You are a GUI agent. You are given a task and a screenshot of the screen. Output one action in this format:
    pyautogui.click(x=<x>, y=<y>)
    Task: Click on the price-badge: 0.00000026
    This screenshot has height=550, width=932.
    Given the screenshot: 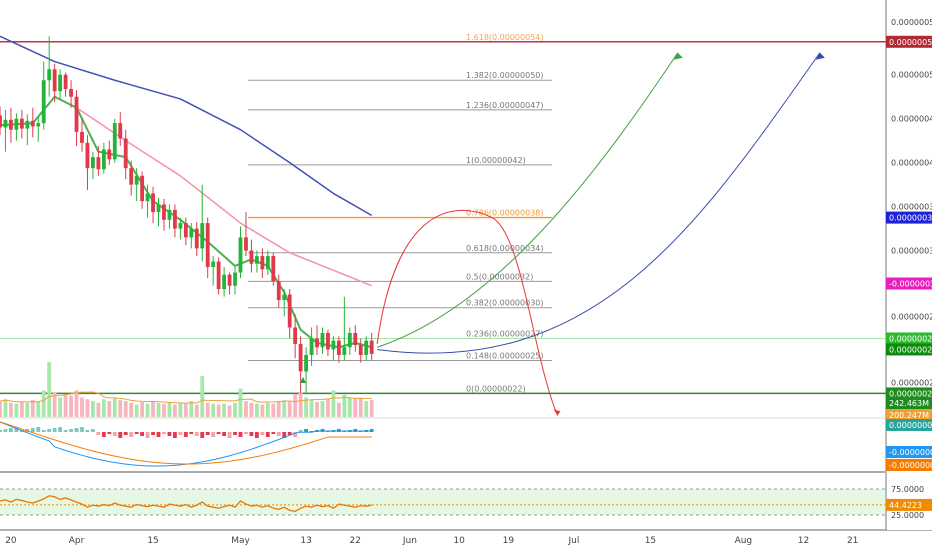 What is the action you would take?
    pyautogui.click(x=910, y=349)
    